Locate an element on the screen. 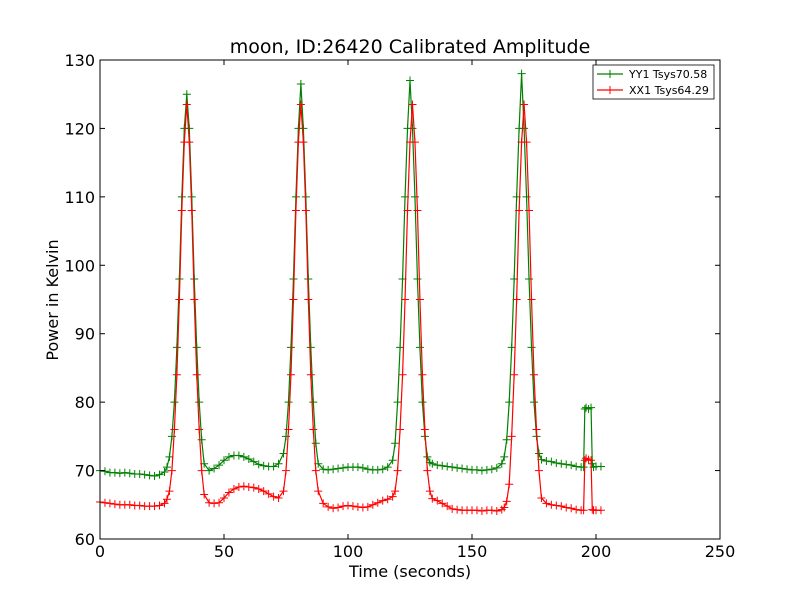  x-axis-label: Time (seconds) is located at coordinates (409, 571).